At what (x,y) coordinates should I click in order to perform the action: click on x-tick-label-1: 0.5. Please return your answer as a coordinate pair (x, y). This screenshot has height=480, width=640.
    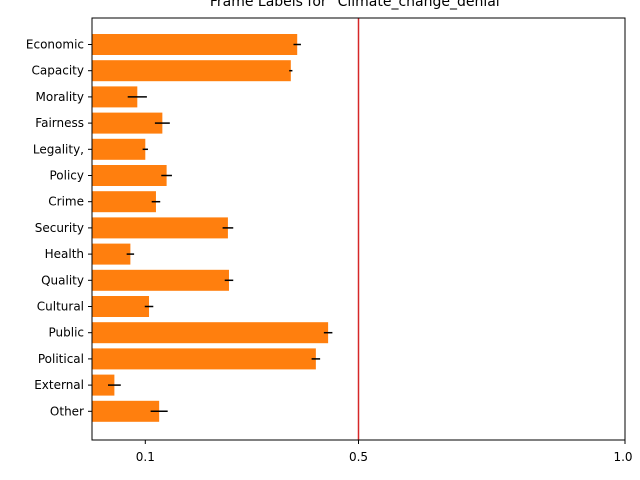
    Looking at the image, I should click on (358, 457).